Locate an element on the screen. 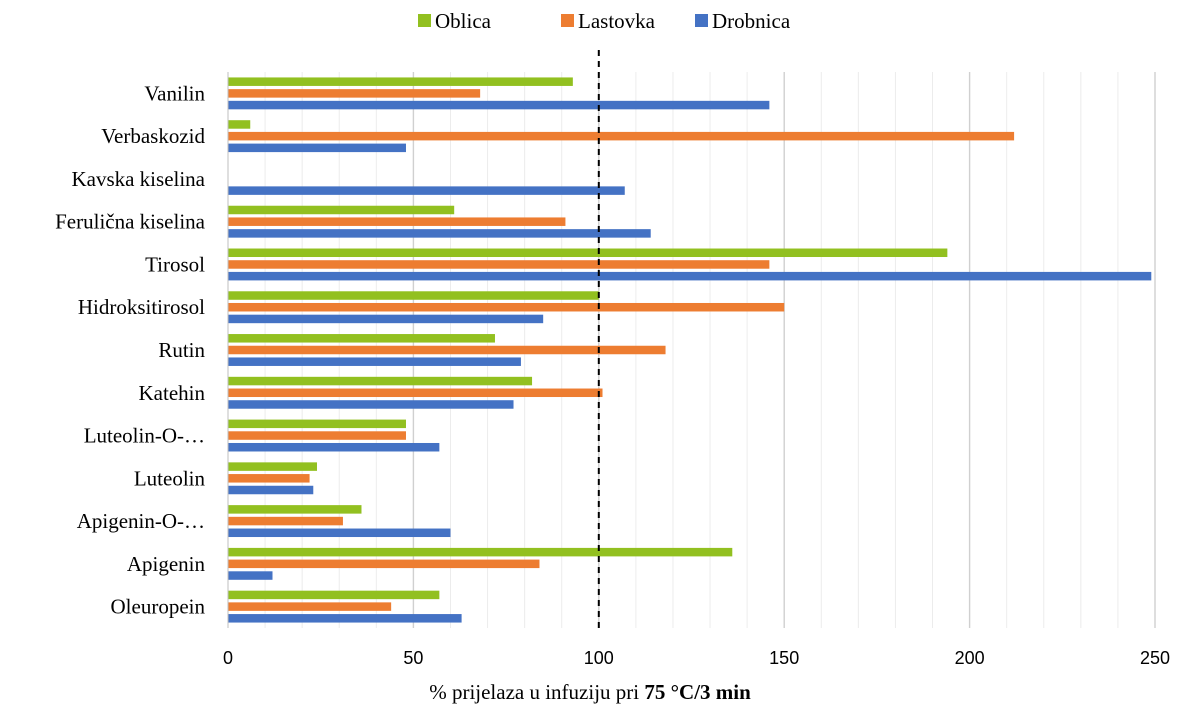 The image size is (1181, 709). legend-label-drobnica: Drobnica is located at coordinates (751, 21).